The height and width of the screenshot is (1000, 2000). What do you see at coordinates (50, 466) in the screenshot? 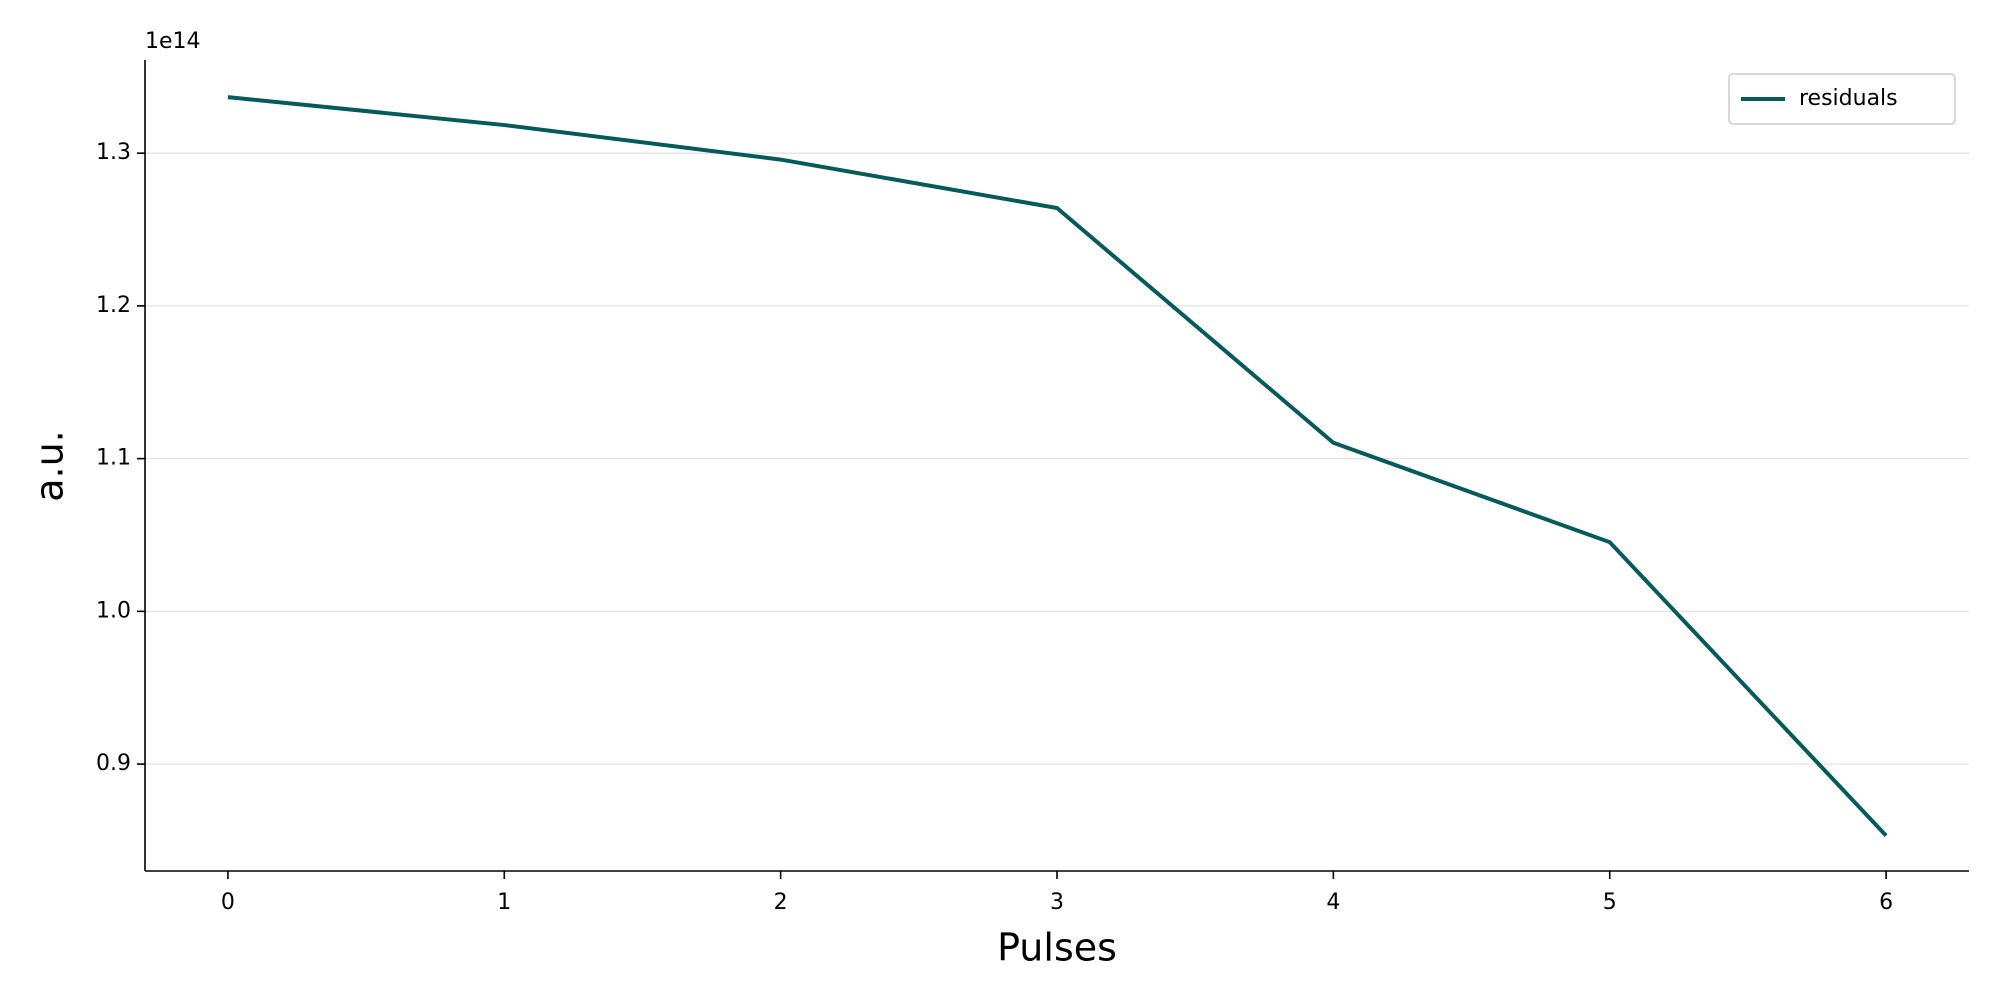
I see `y-axis-label: a.u.` at bounding box center [50, 466].